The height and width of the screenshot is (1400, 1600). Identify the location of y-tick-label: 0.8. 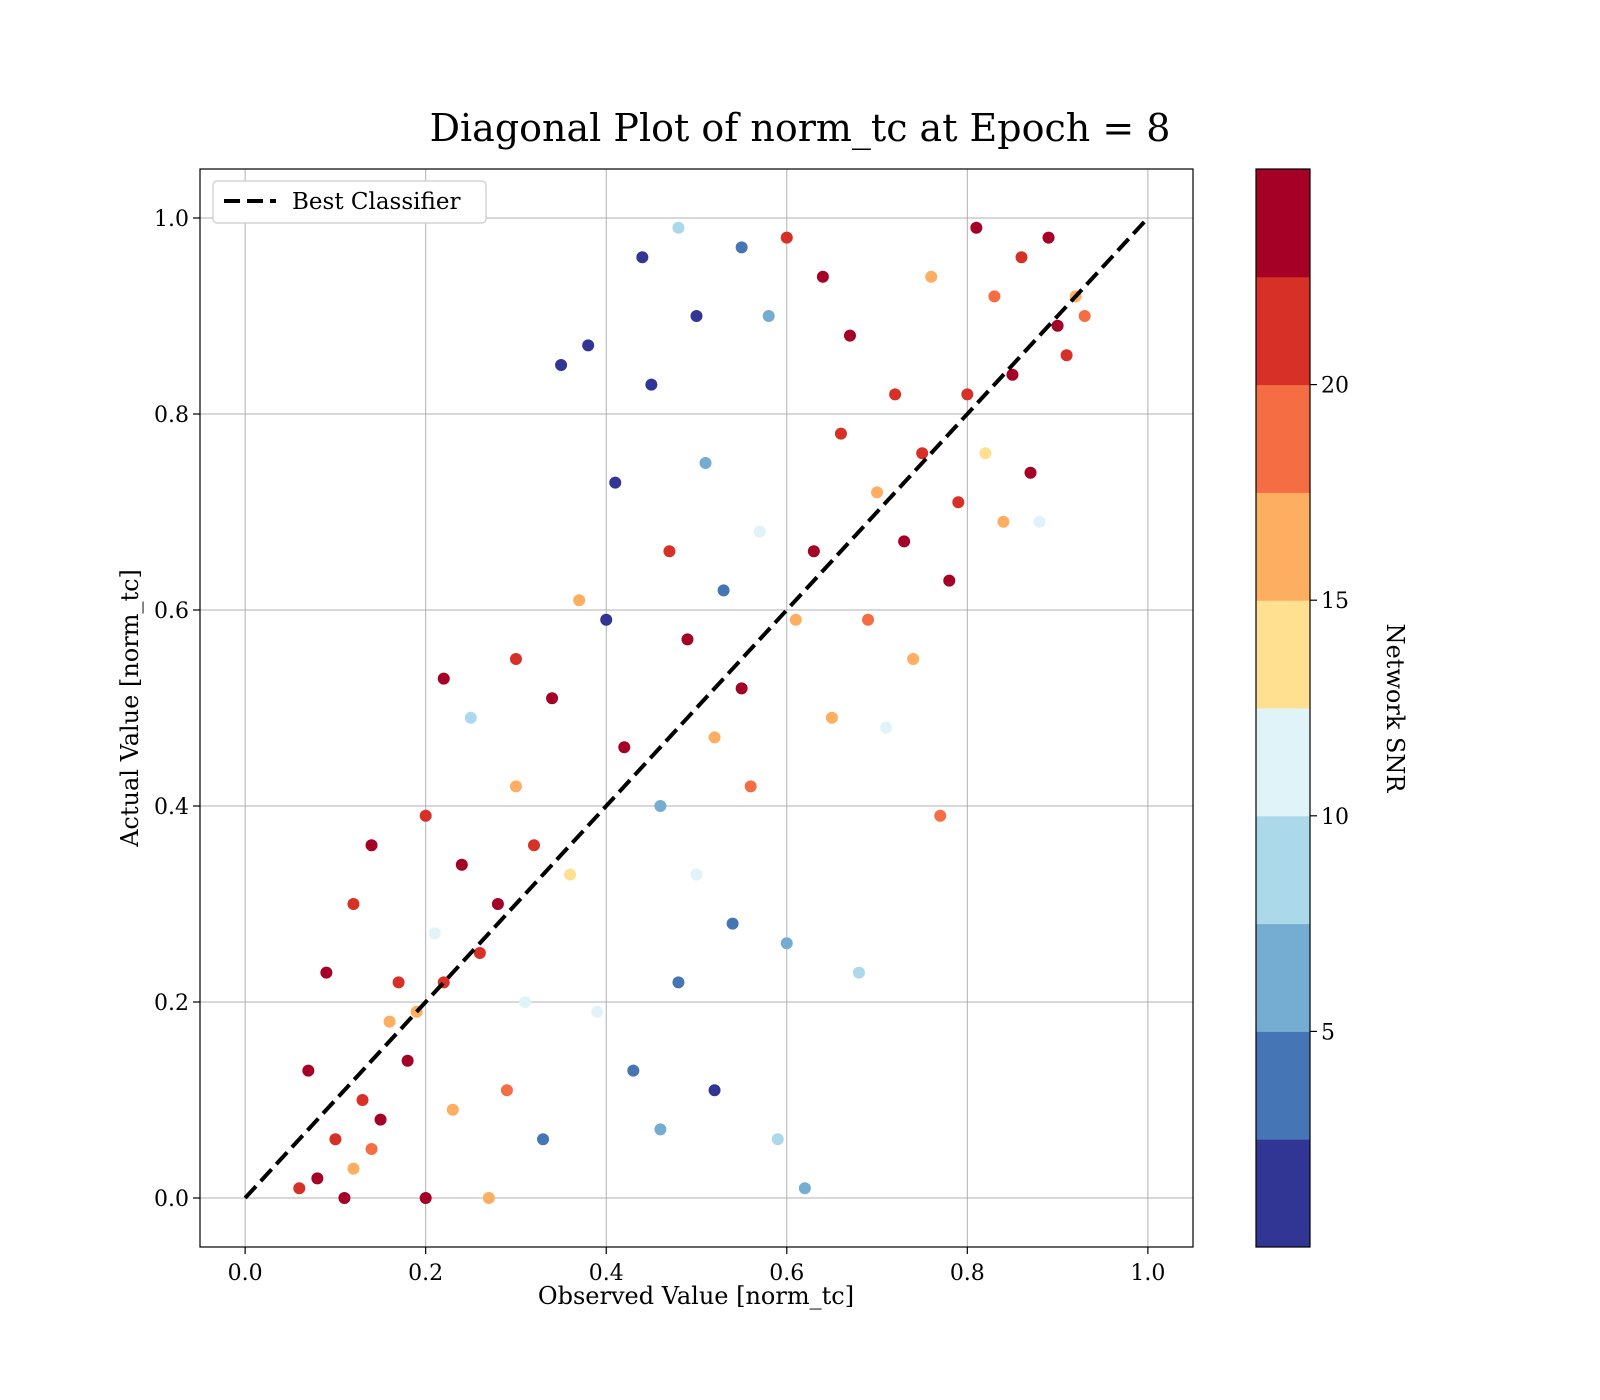
(171, 415).